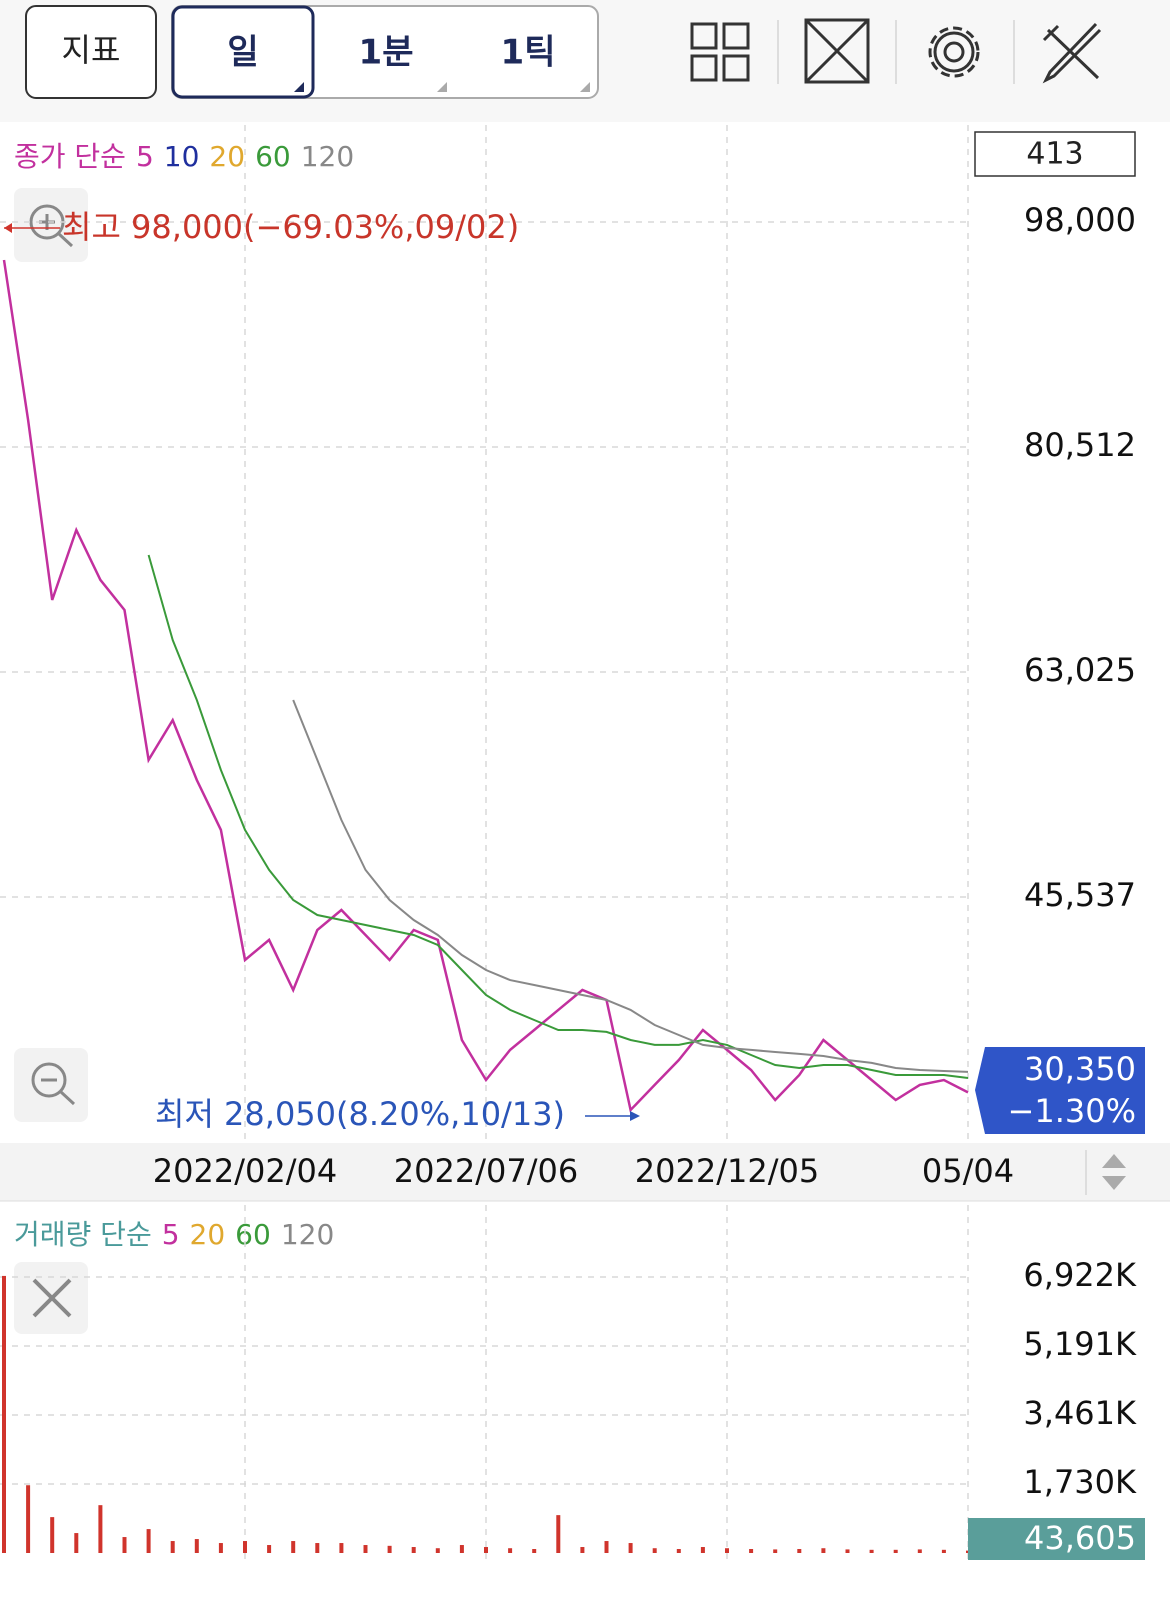 The height and width of the screenshot is (1605, 1170). What do you see at coordinates (727, 1171) in the screenshot?
I see `x-tick-label: 2022/12/05` at bounding box center [727, 1171].